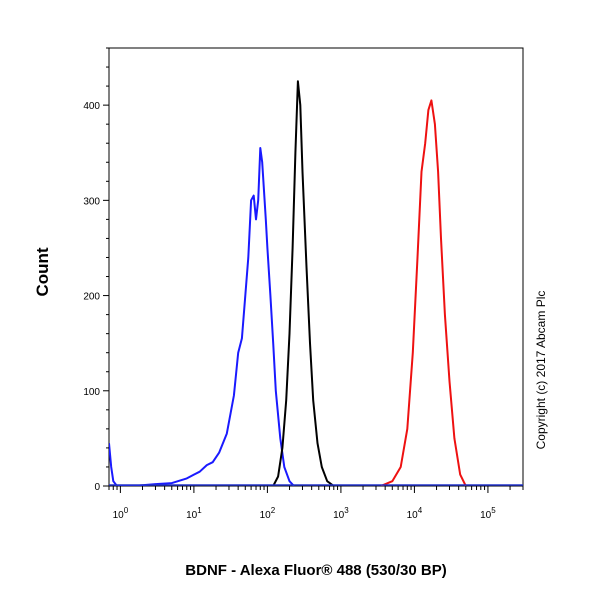  I want to click on x-tick-label: 10⁵, so click(488, 513).